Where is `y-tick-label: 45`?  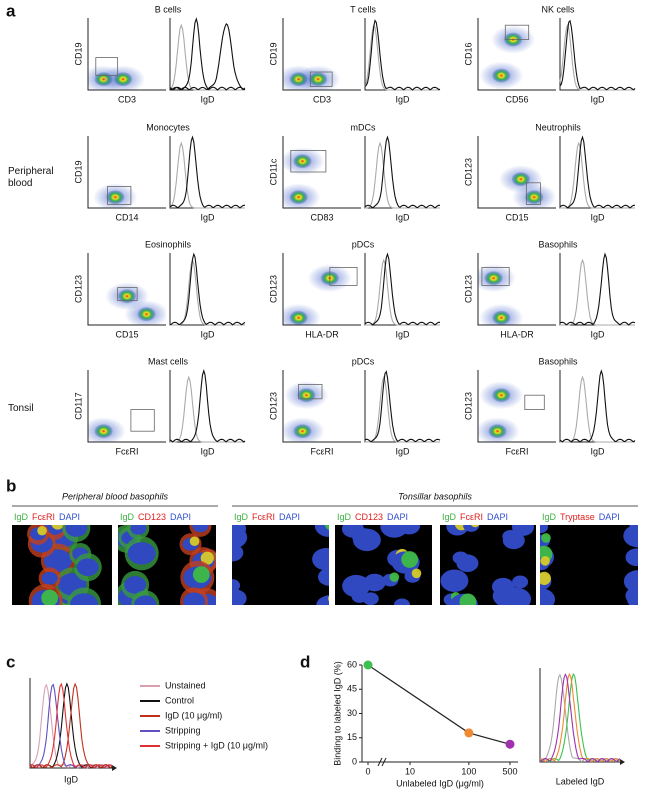
y-tick-label: 45 is located at coordinates (352, 689).